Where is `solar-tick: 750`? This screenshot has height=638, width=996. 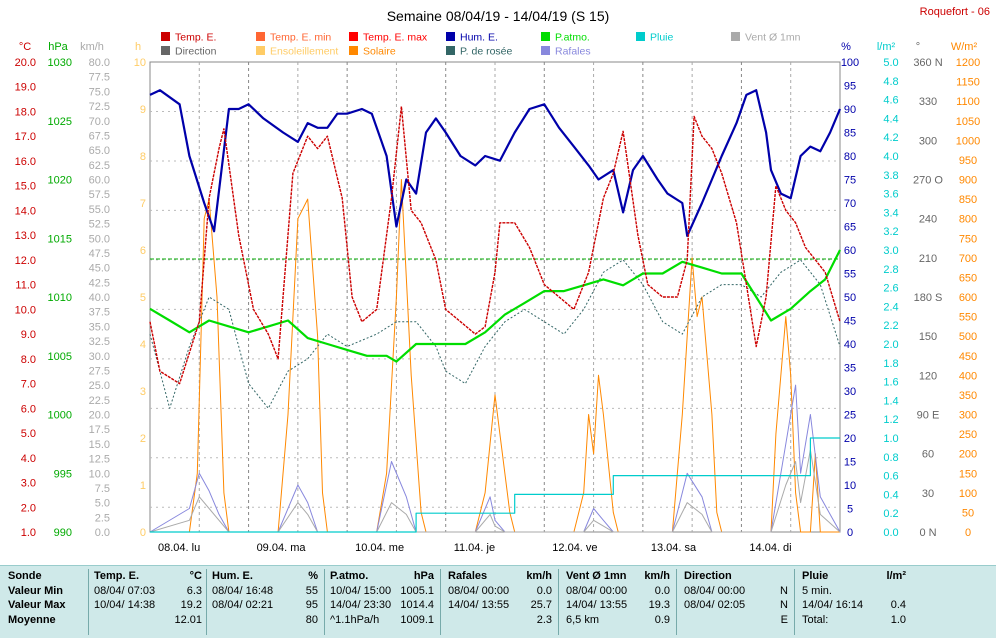 solar-tick: 750 is located at coordinates (968, 239).